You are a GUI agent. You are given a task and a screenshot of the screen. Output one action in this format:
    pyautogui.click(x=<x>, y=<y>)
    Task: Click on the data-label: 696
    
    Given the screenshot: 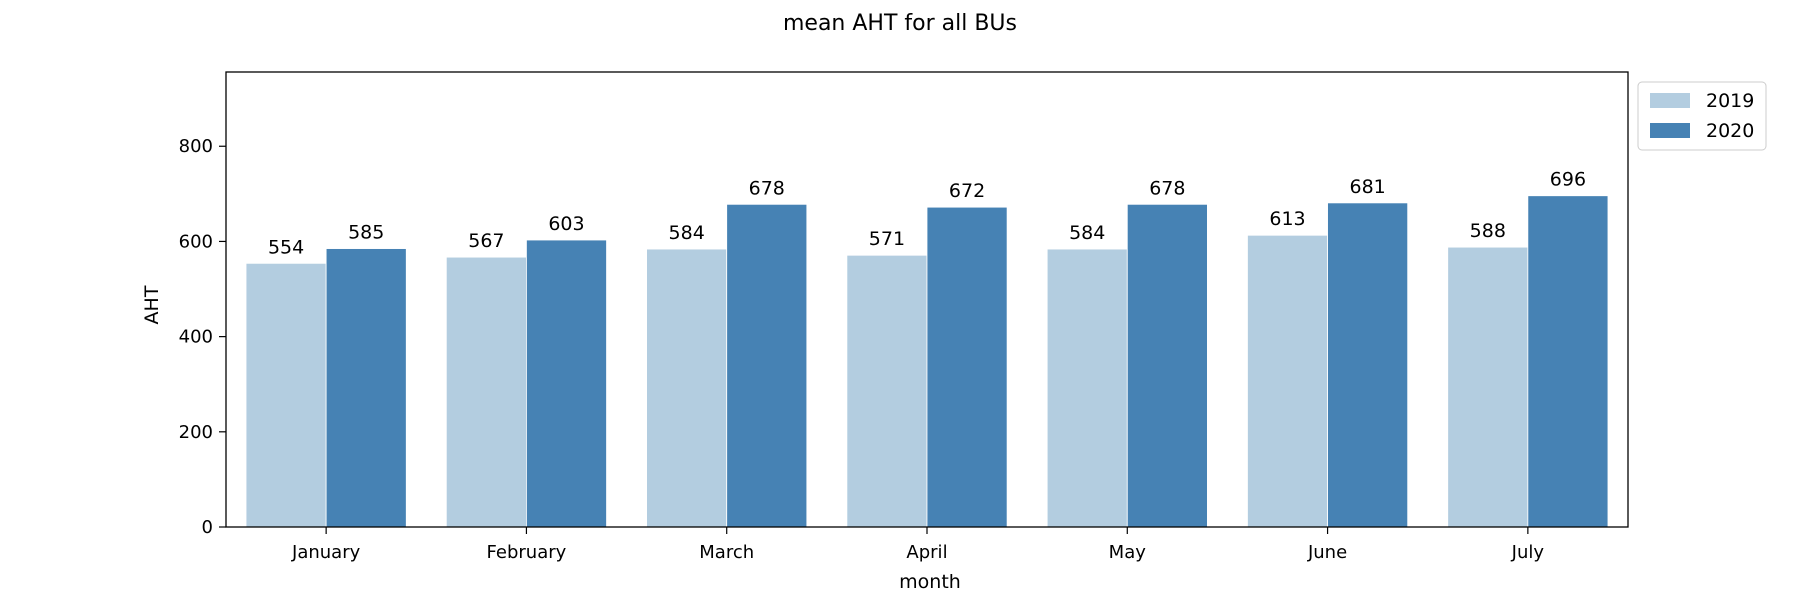 What is the action you would take?
    pyautogui.click(x=1568, y=180)
    